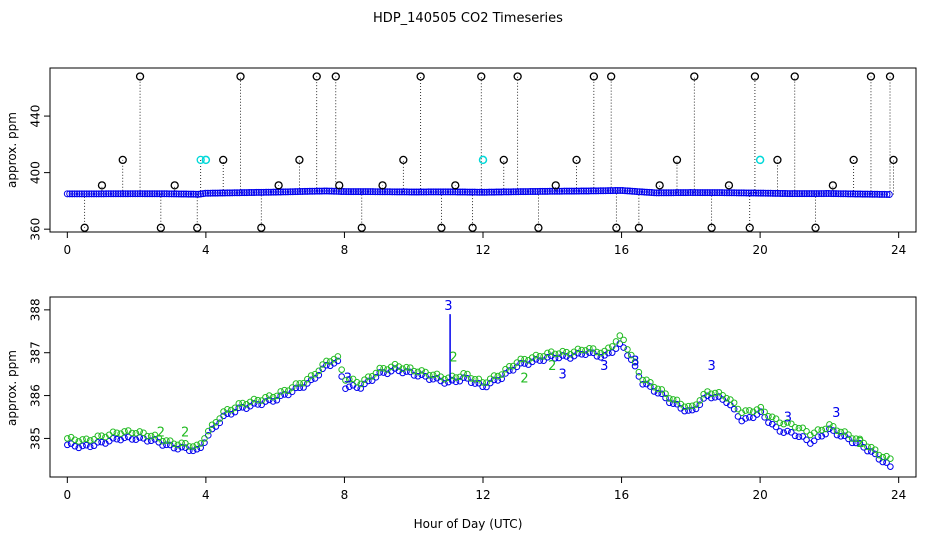 The image size is (936, 540). Describe the element at coordinates (484, 244) in the screenshot. I see `top-x-axis: 0 4 8 12 16 20 24` at that location.